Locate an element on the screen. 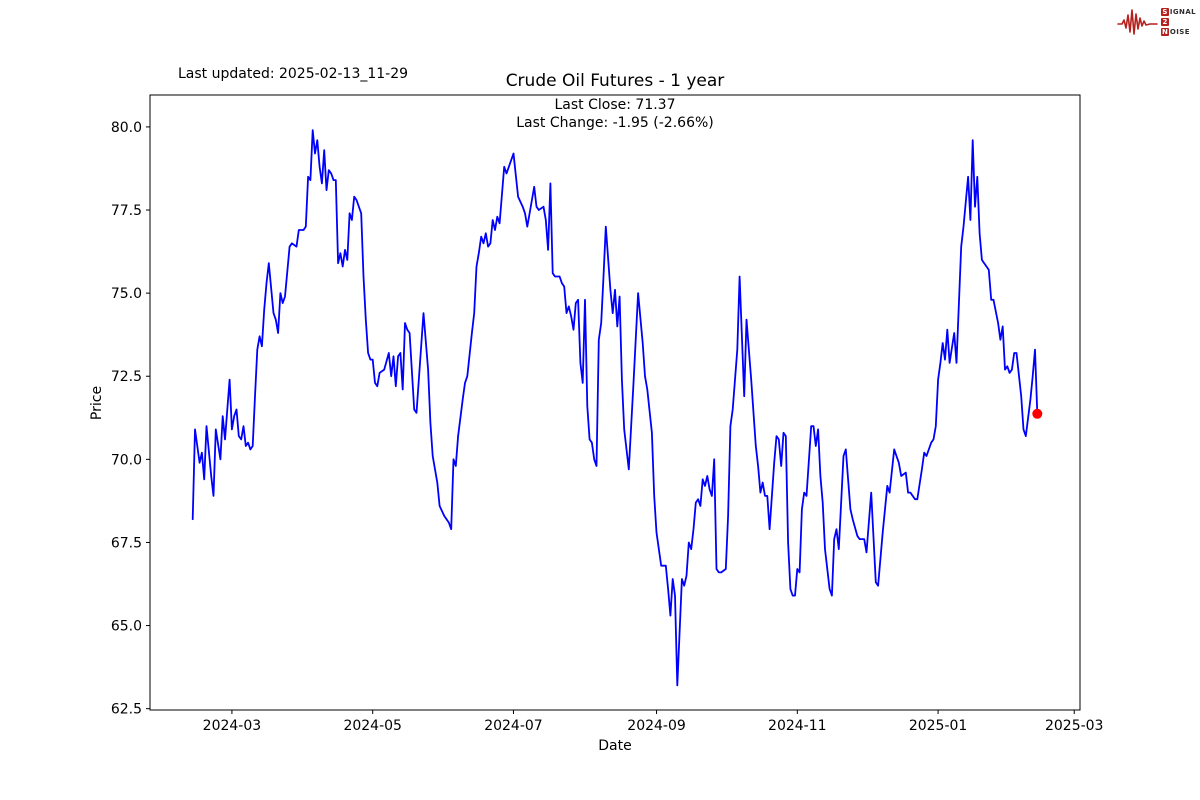  x-tick-label: 2024-07 is located at coordinates (513, 726).